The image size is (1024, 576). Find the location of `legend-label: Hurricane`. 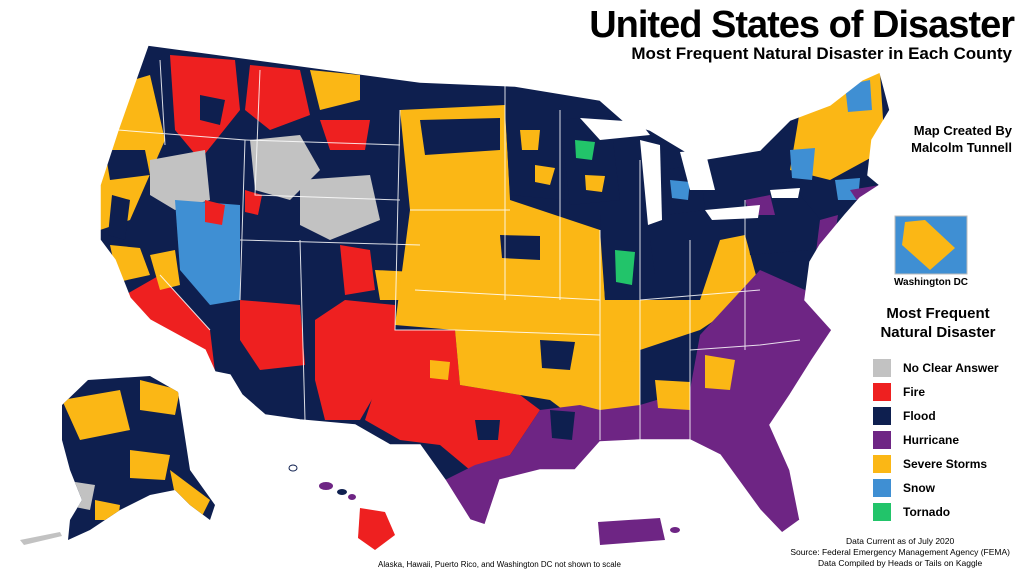

legend-label: Hurricane is located at coordinates (931, 440).